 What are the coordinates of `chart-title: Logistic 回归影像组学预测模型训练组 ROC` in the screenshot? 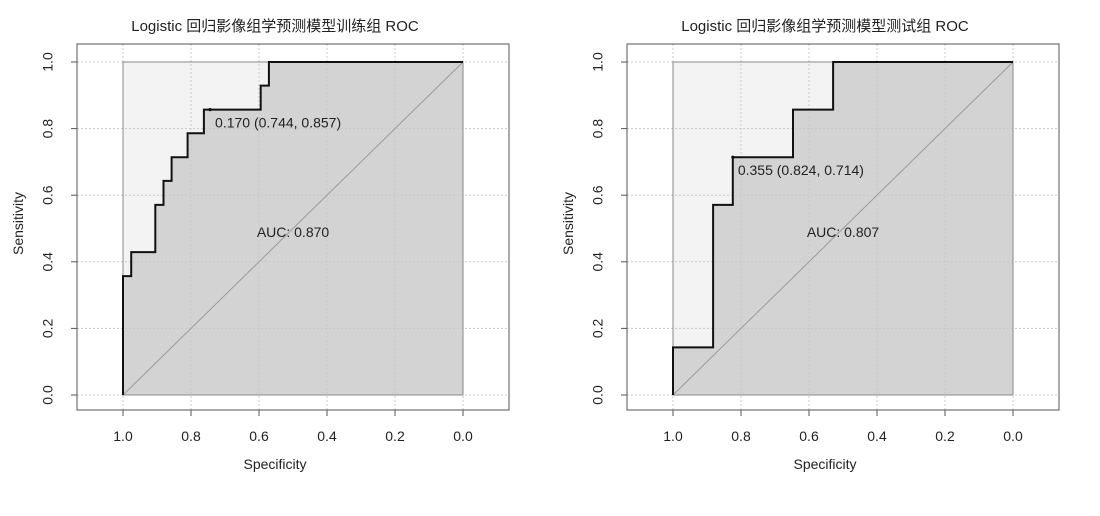 It's located at (275, 26).